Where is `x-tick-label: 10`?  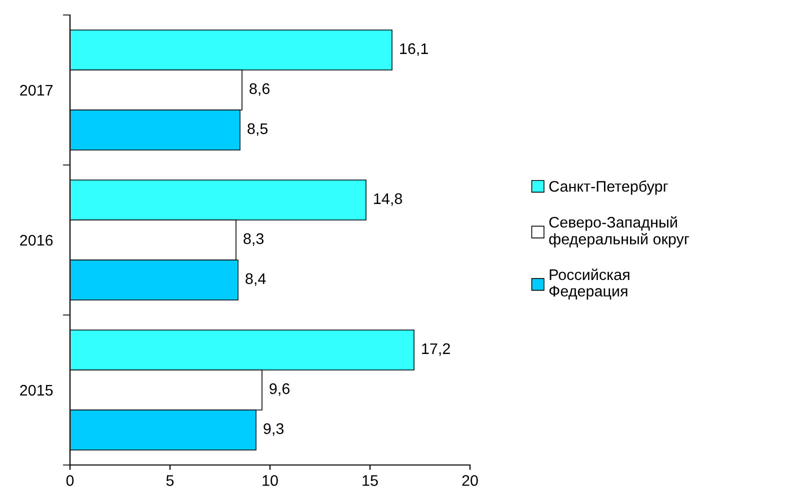
x-tick-label: 10 is located at coordinates (270, 480).